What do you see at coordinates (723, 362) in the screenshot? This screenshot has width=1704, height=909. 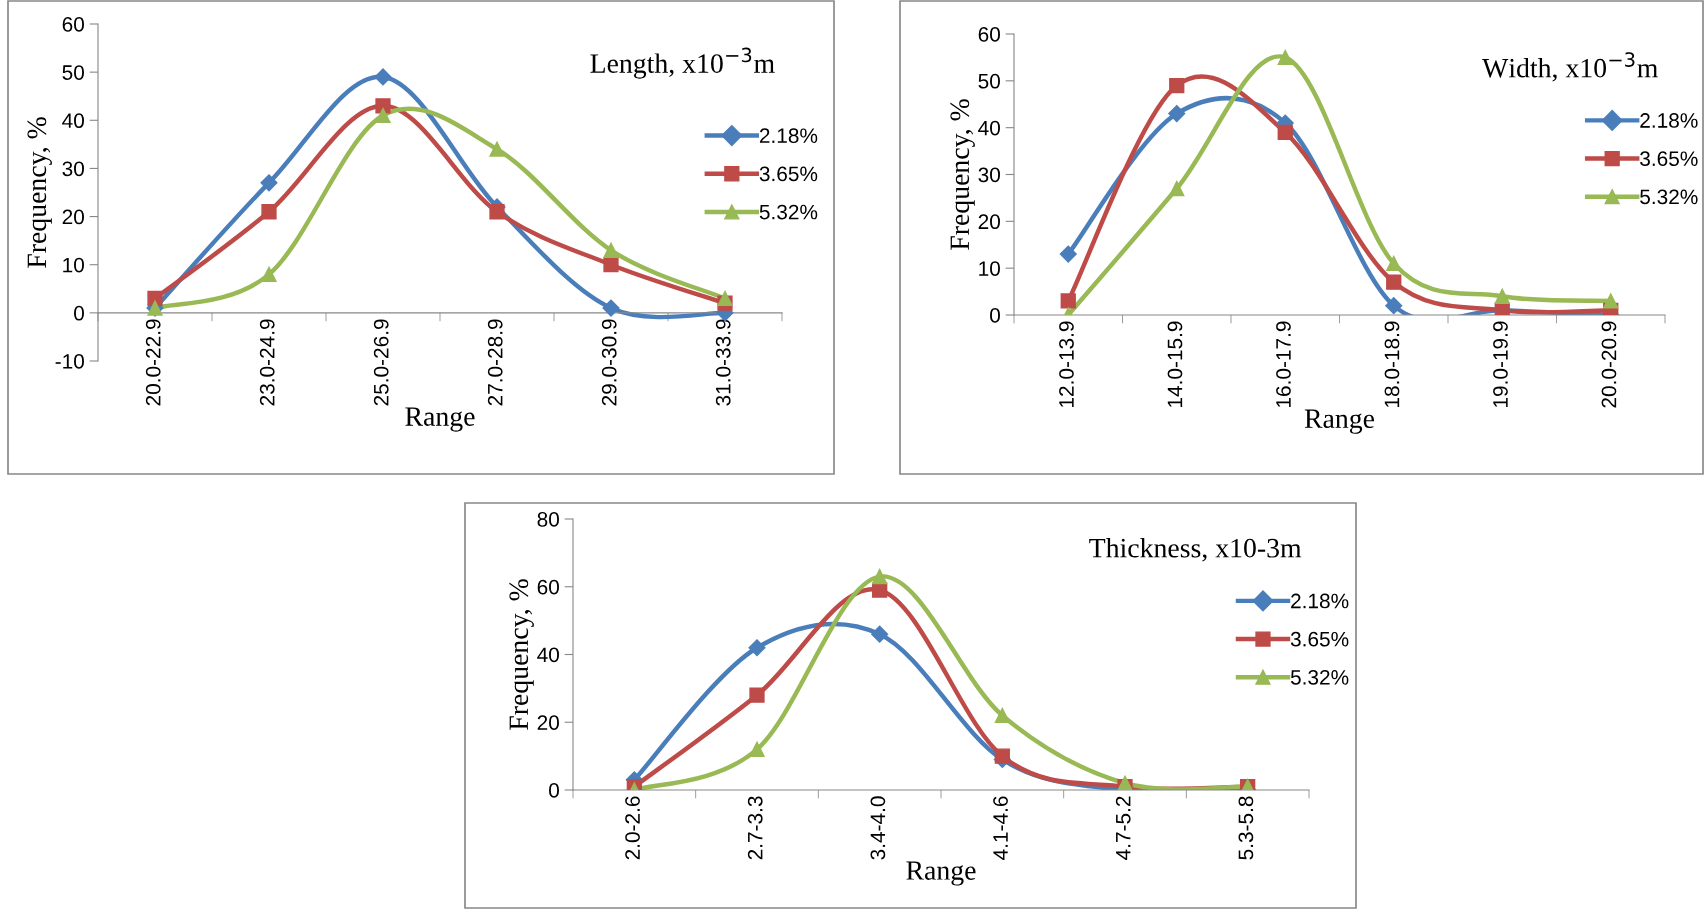 I see `x-tick-label: 31.0-33.9` at bounding box center [723, 362].